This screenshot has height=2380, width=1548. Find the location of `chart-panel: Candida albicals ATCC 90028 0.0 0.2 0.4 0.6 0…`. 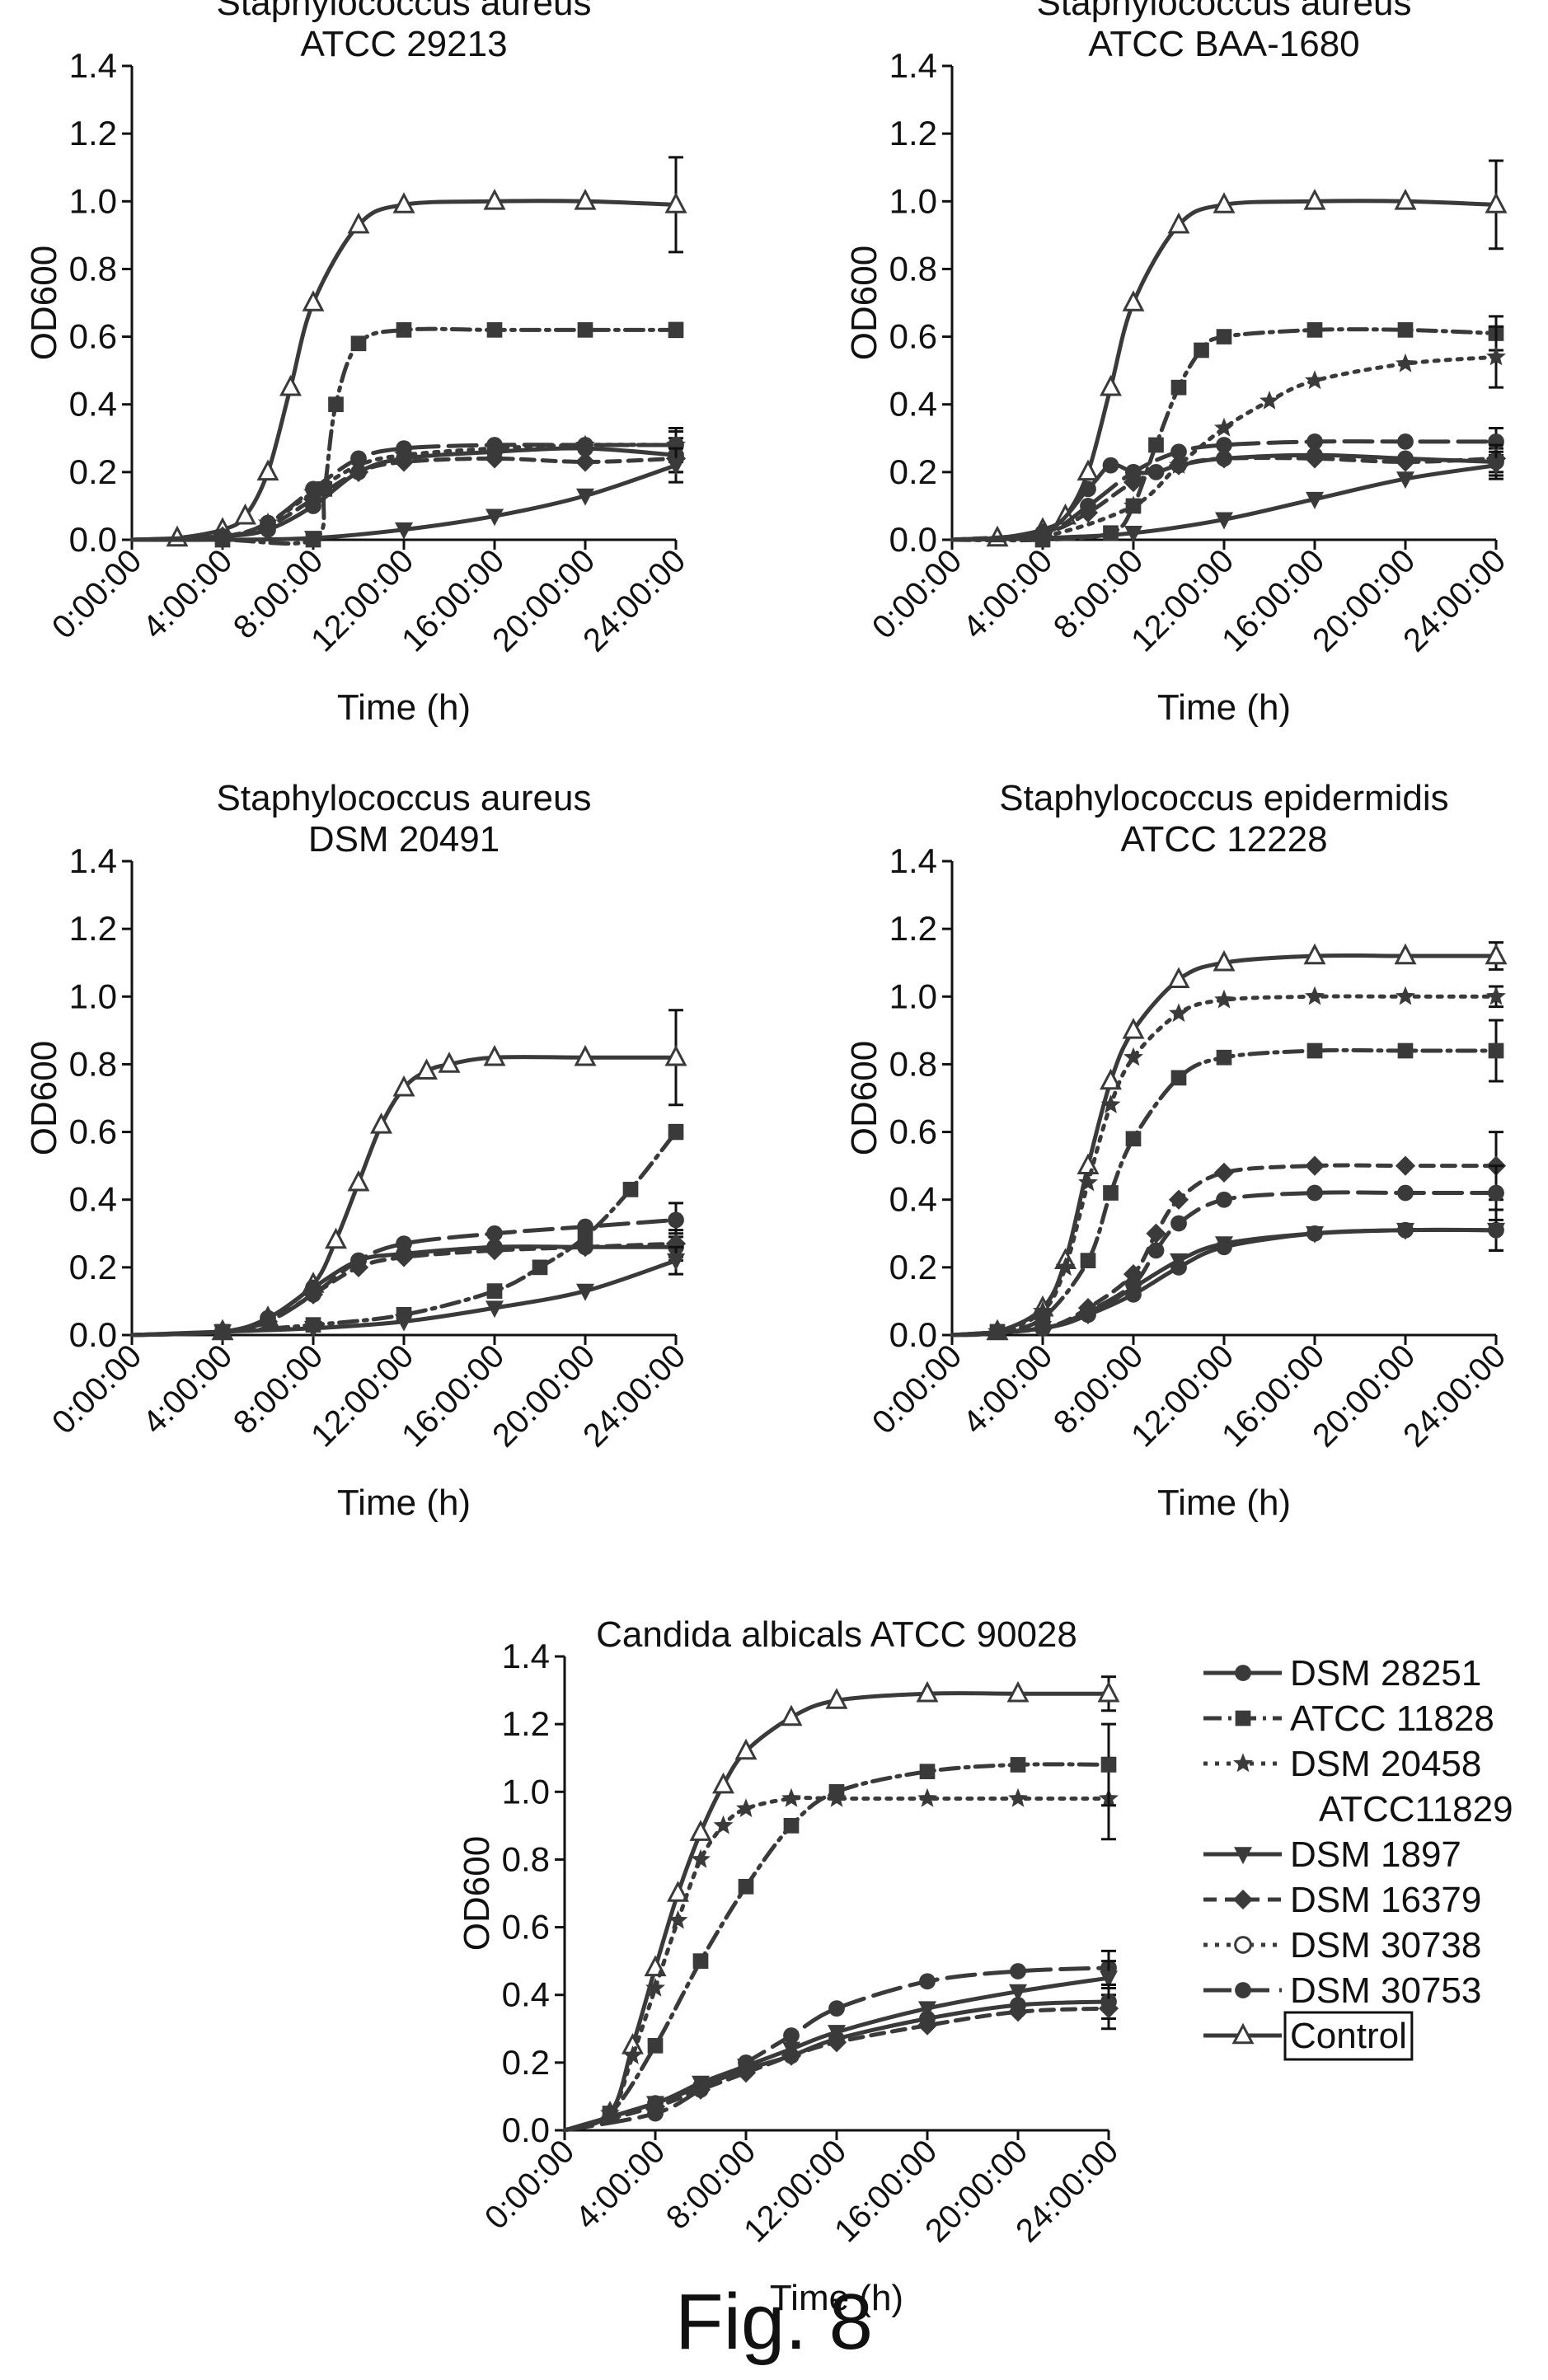

chart-panel: Candida albicals ATCC 90028 0.0 0.2 0.4 0.6 0… is located at coordinates (791, 1966).